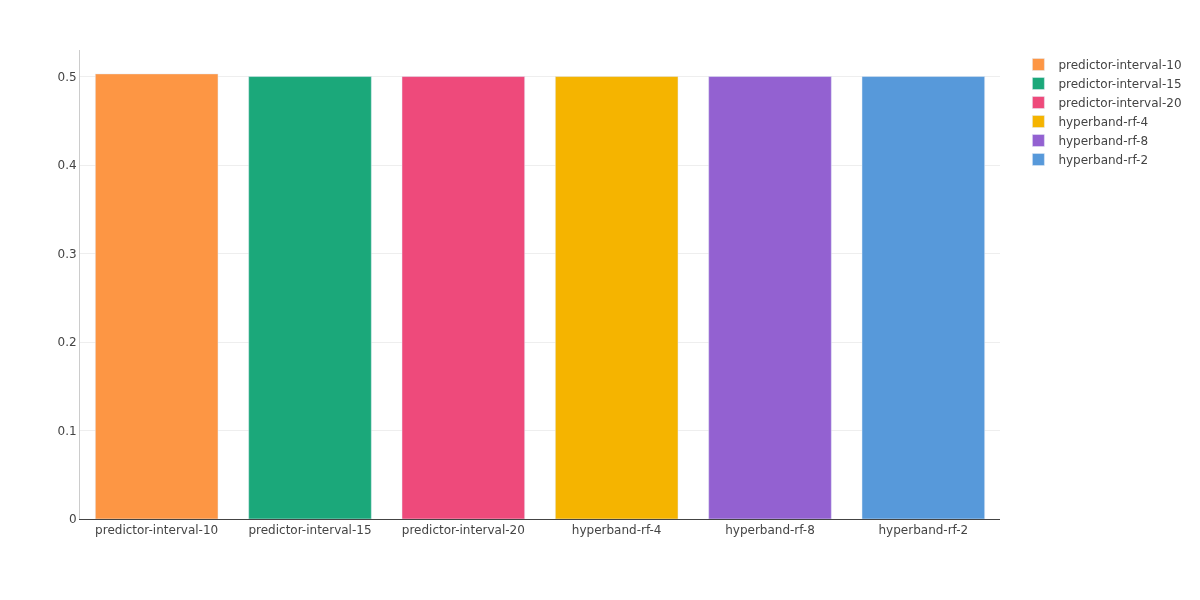  What do you see at coordinates (1103, 160) in the screenshot?
I see `legend-label: hyperband-rf-2` at bounding box center [1103, 160].